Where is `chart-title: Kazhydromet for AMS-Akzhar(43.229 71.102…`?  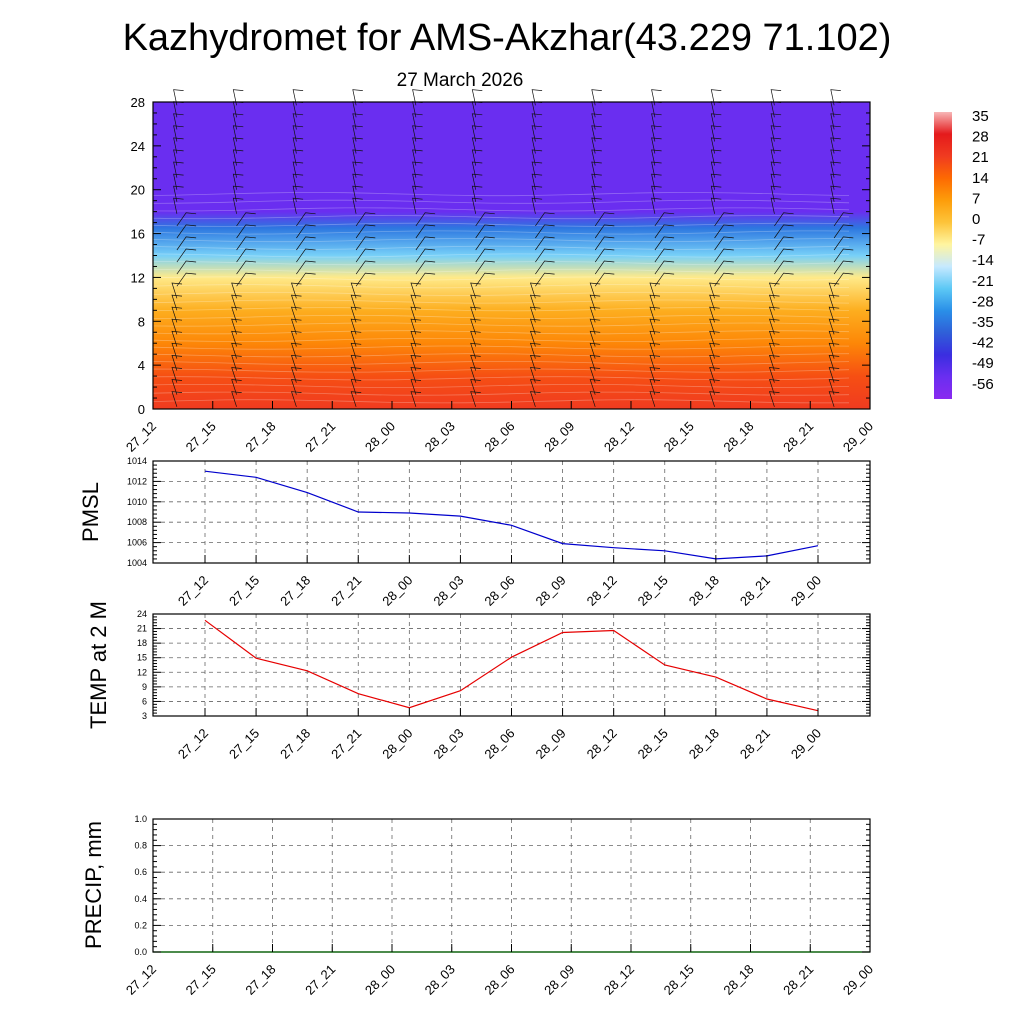
chart-title: Kazhydromet for AMS-Akzhar(43.229 71.102… is located at coordinates (507, 38).